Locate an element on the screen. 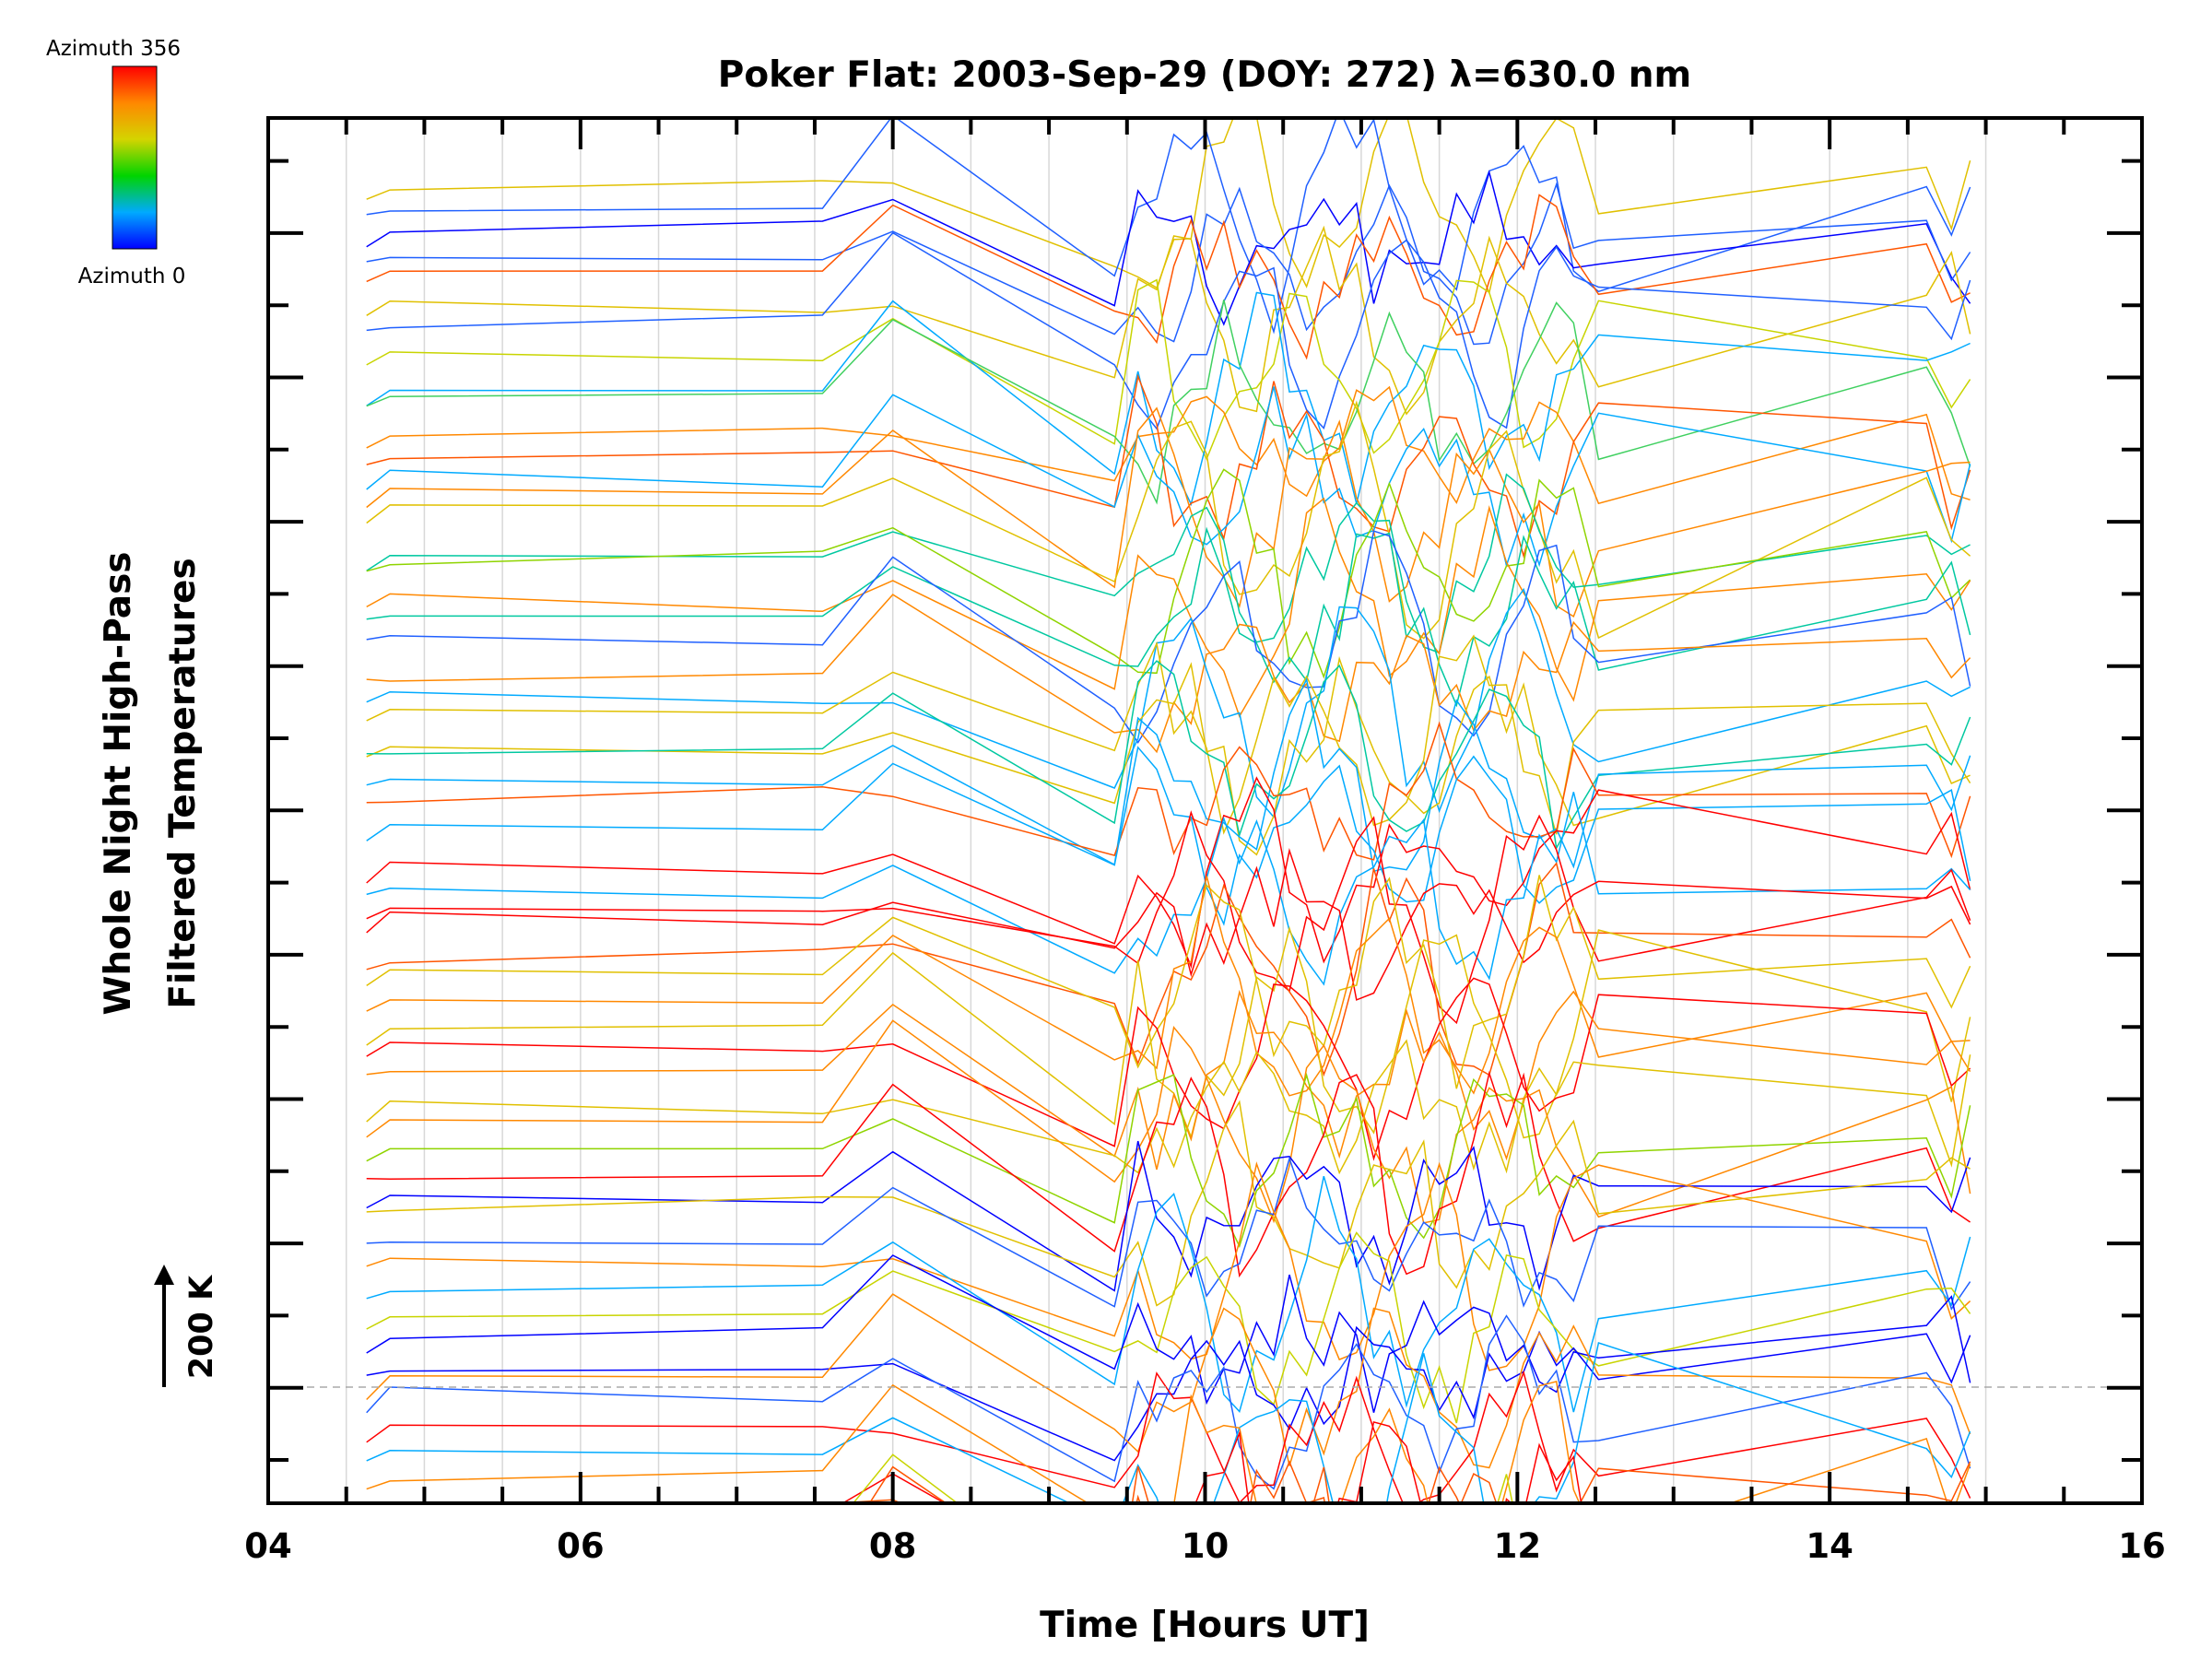 The width and height of the screenshot is (2212, 1659). scale-indicator: 200 K is located at coordinates (187, 1326).